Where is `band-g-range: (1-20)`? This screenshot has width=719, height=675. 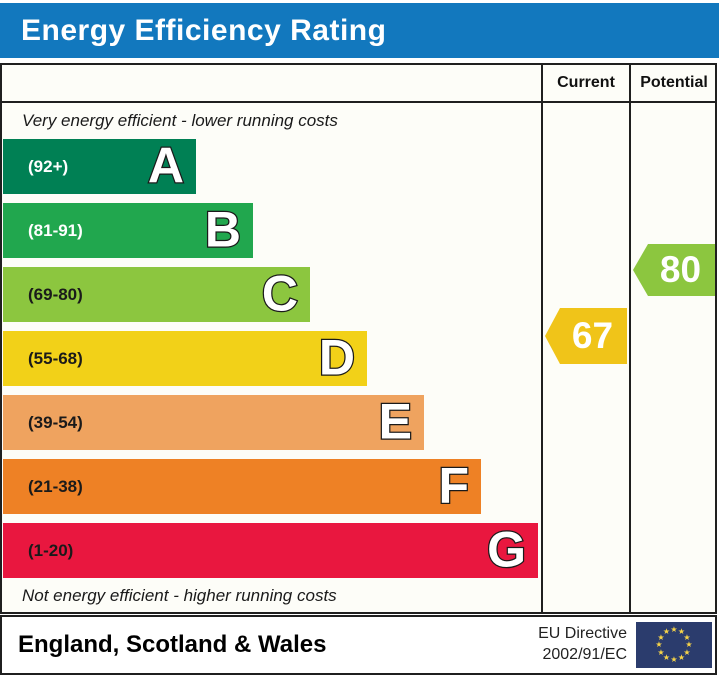 band-g-range: (1-20) is located at coordinates (51, 550).